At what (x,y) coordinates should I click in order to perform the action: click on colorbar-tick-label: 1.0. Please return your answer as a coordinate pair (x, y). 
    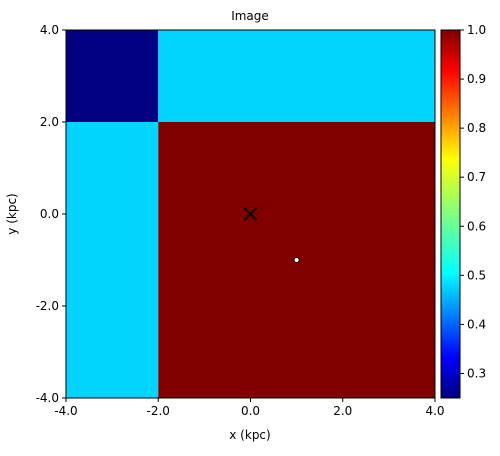
    Looking at the image, I should click on (476, 30).